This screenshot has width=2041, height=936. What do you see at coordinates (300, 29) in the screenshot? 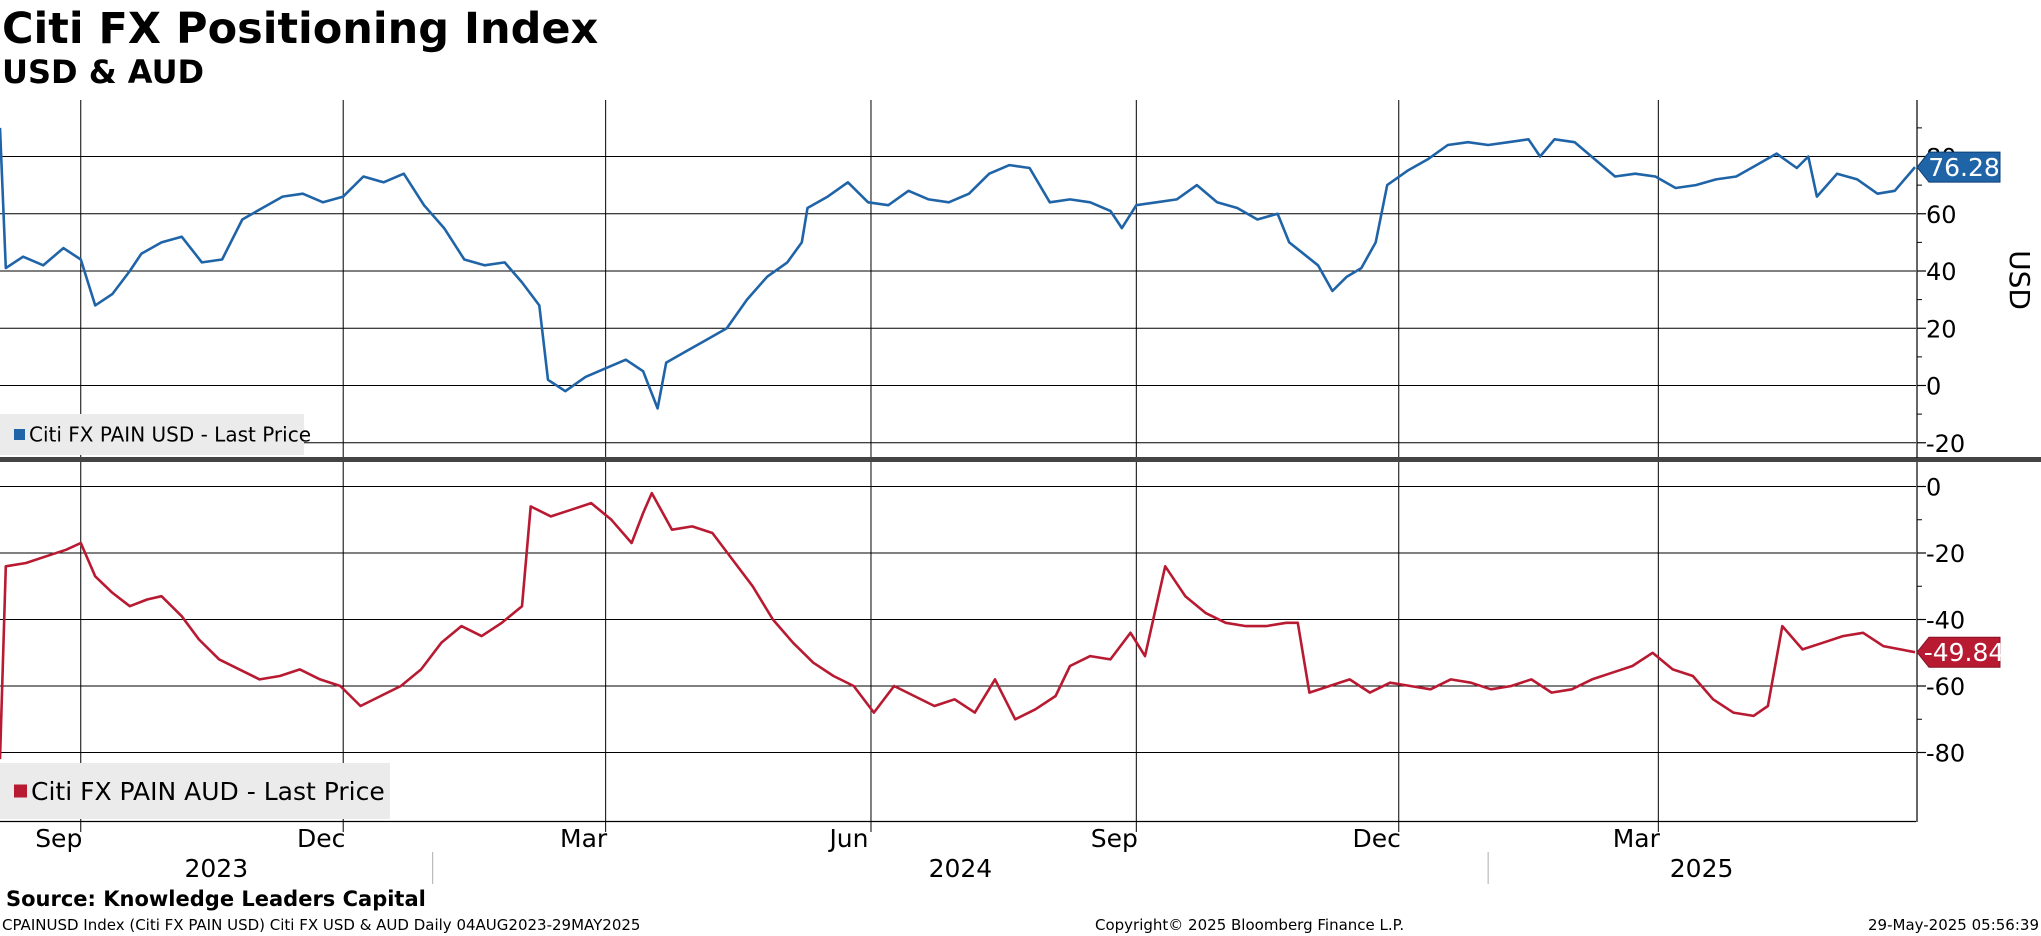
I see `chart-title: Citi FX Positioning Index` at bounding box center [300, 29].